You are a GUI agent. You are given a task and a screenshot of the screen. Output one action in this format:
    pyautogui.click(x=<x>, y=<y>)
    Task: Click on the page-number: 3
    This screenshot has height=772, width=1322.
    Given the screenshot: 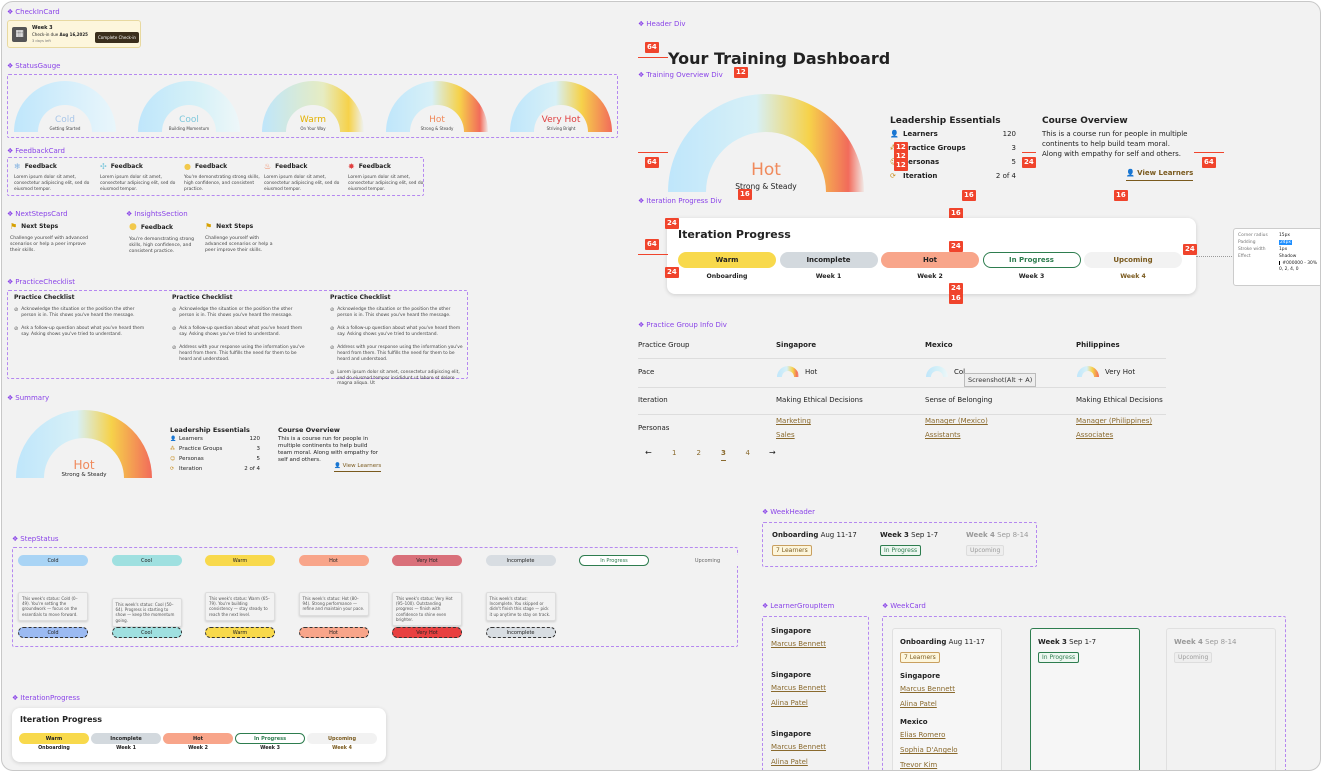 What is the action you would take?
    pyautogui.click(x=723, y=455)
    